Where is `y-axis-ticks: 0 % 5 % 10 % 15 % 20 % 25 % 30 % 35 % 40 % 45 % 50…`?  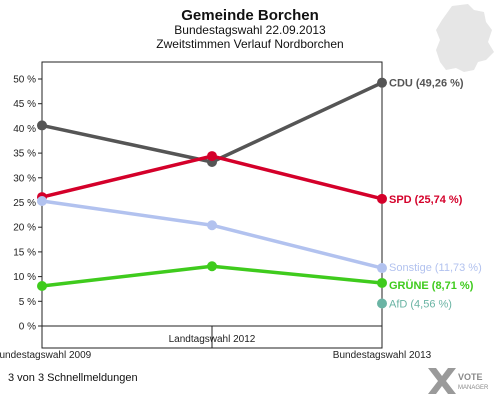 y-axis-ticks: 0 % 5 % 10 % 15 % 20 % 25 % 30 % 35 % 40 % 45 % 50… is located at coordinates (27, 204).